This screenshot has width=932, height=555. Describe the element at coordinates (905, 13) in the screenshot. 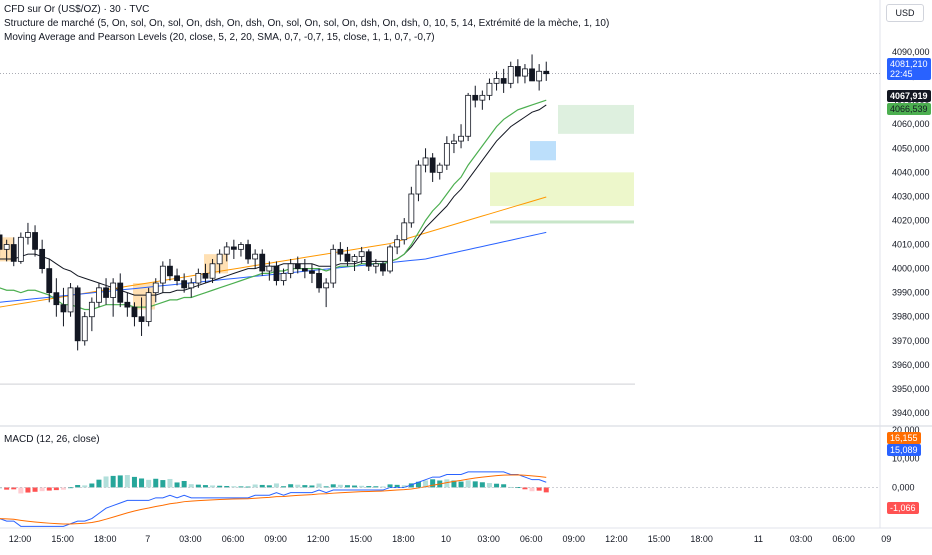

I see `currency-button: USD` at that location.